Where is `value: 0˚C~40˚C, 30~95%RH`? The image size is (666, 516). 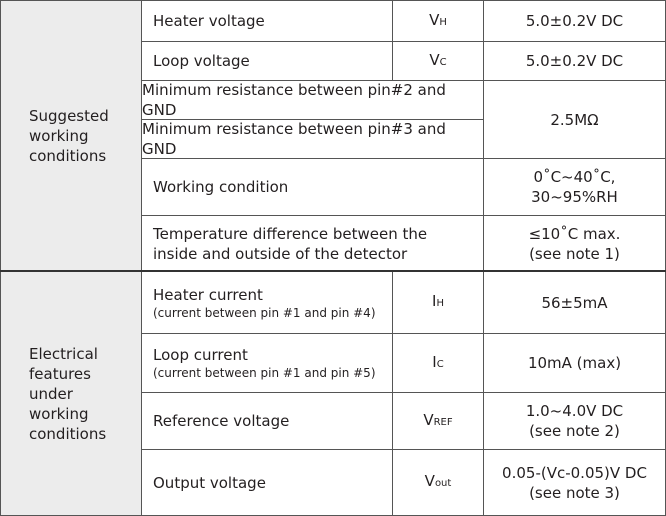 value: 0˚C~40˚C, 30~95%RH is located at coordinates (574, 187).